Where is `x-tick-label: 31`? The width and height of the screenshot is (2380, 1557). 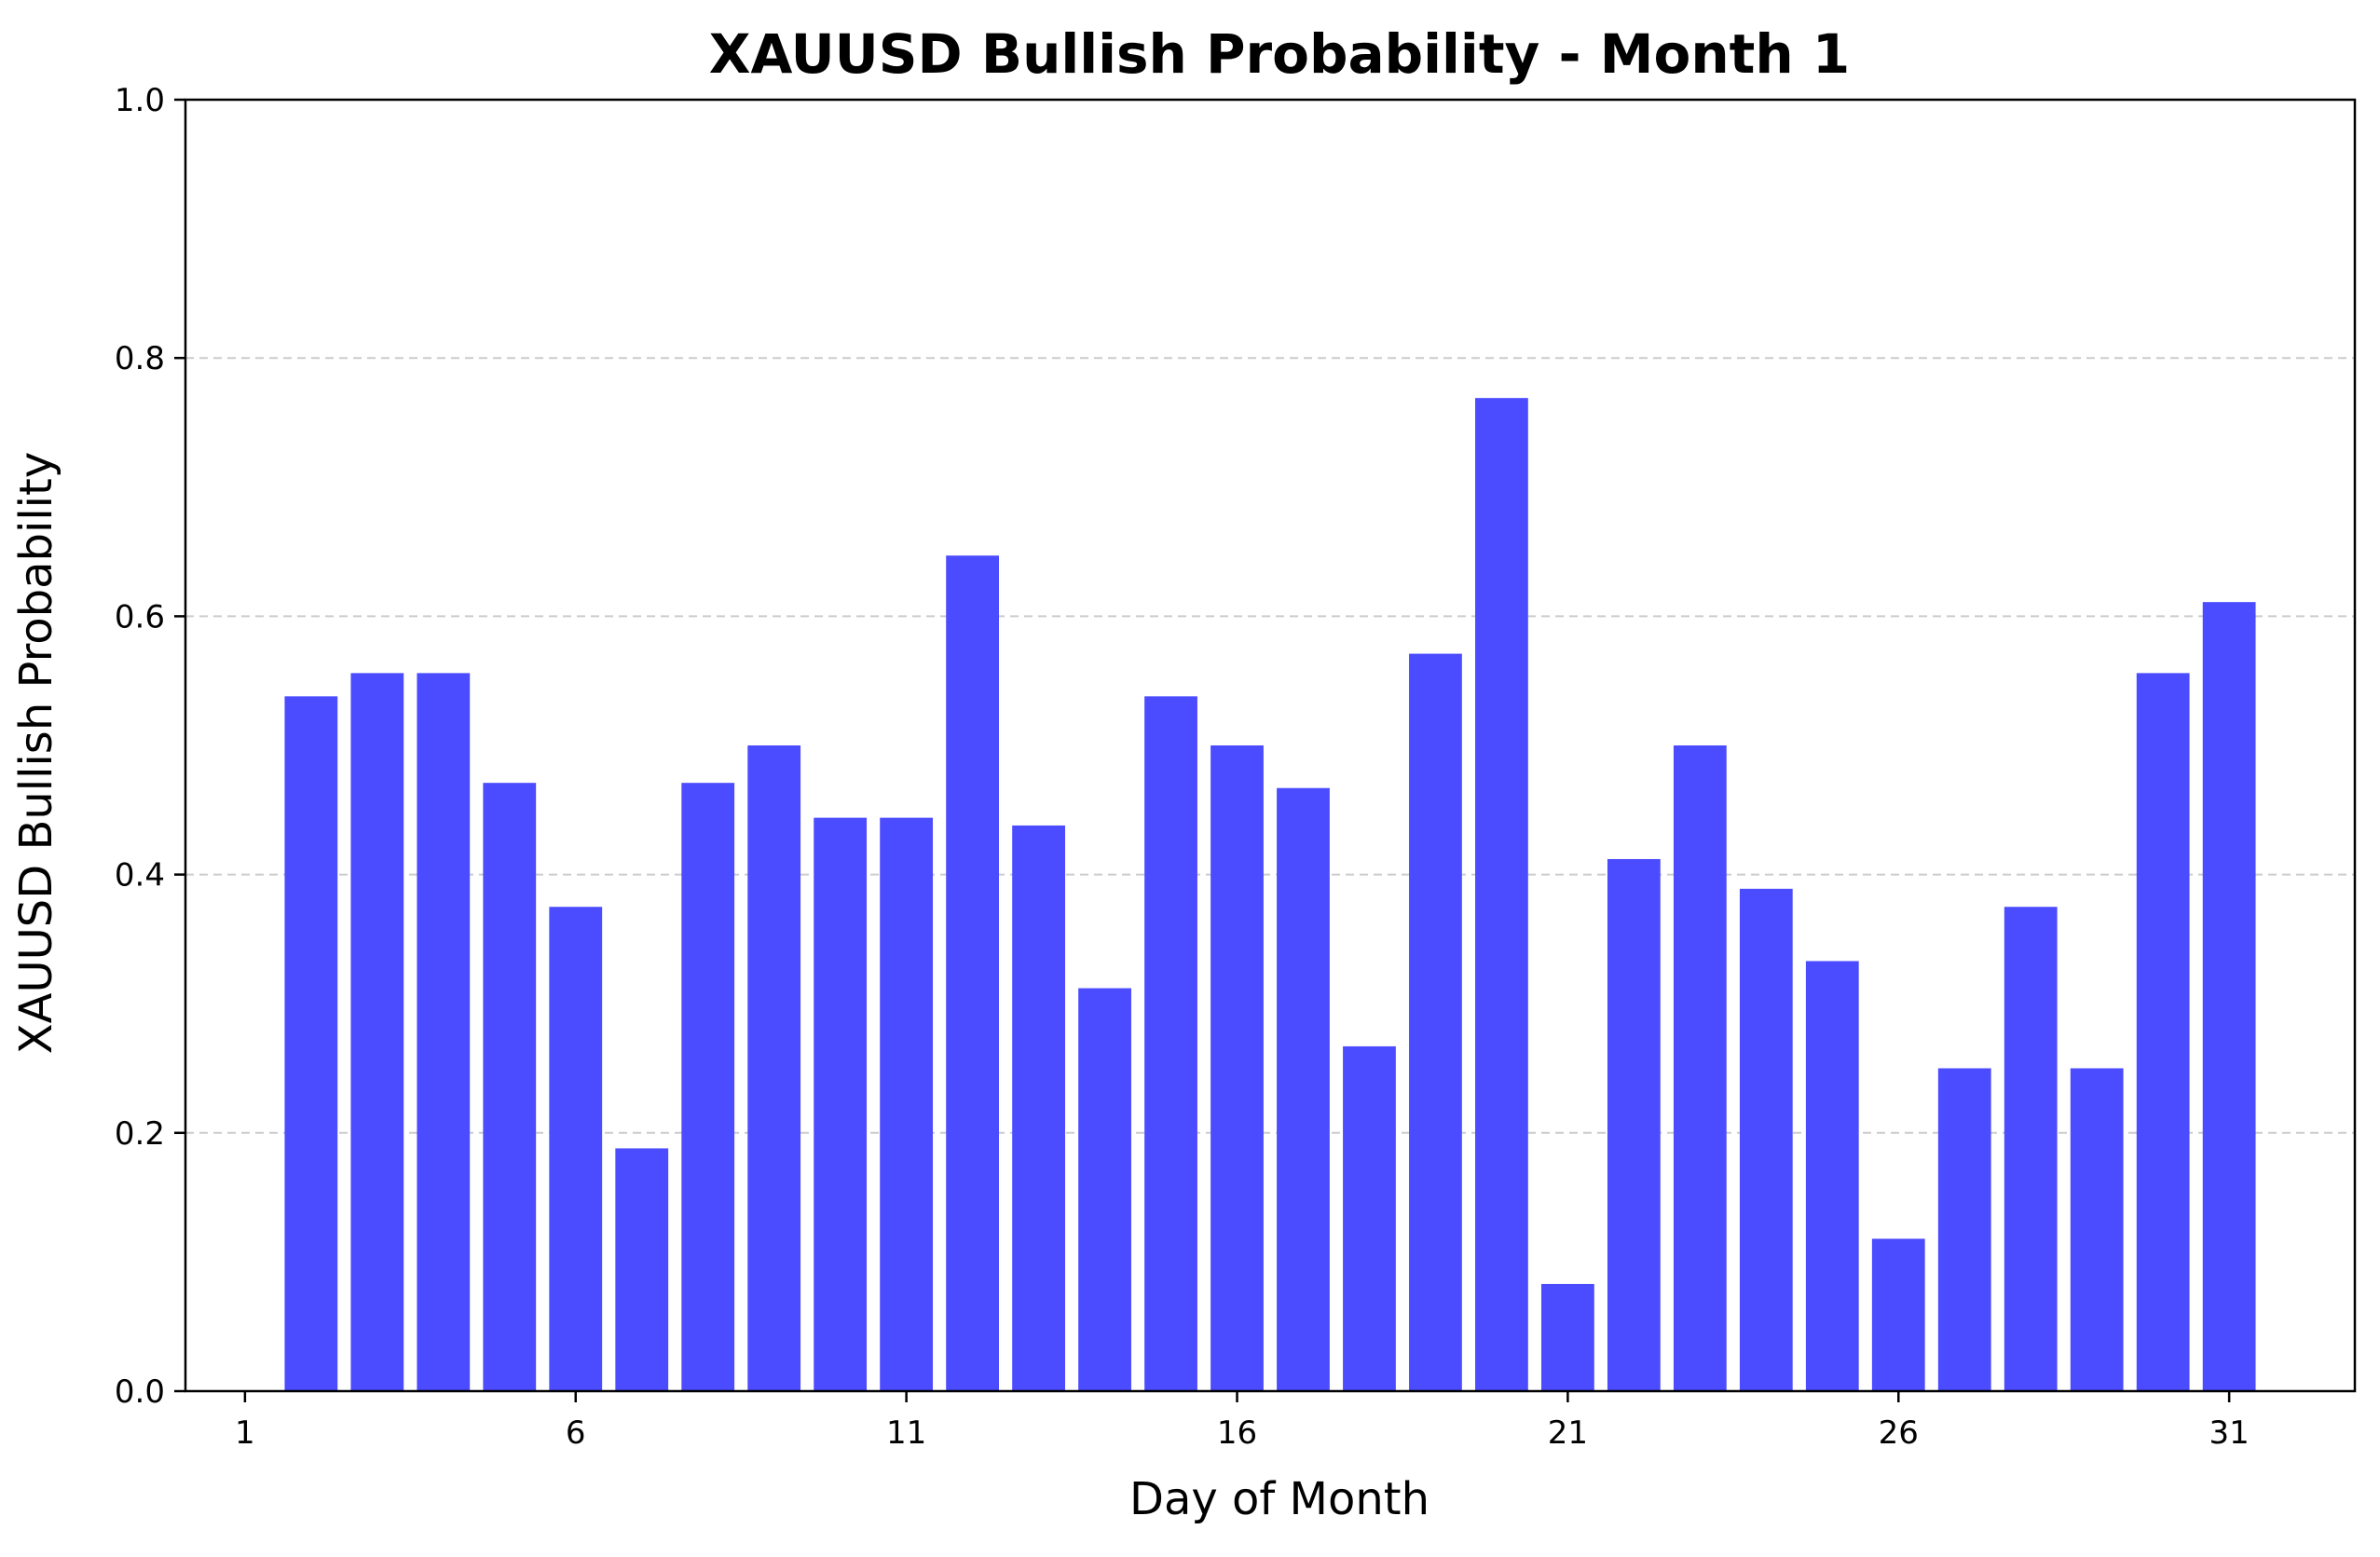 x-tick-label: 31 is located at coordinates (2229, 1433).